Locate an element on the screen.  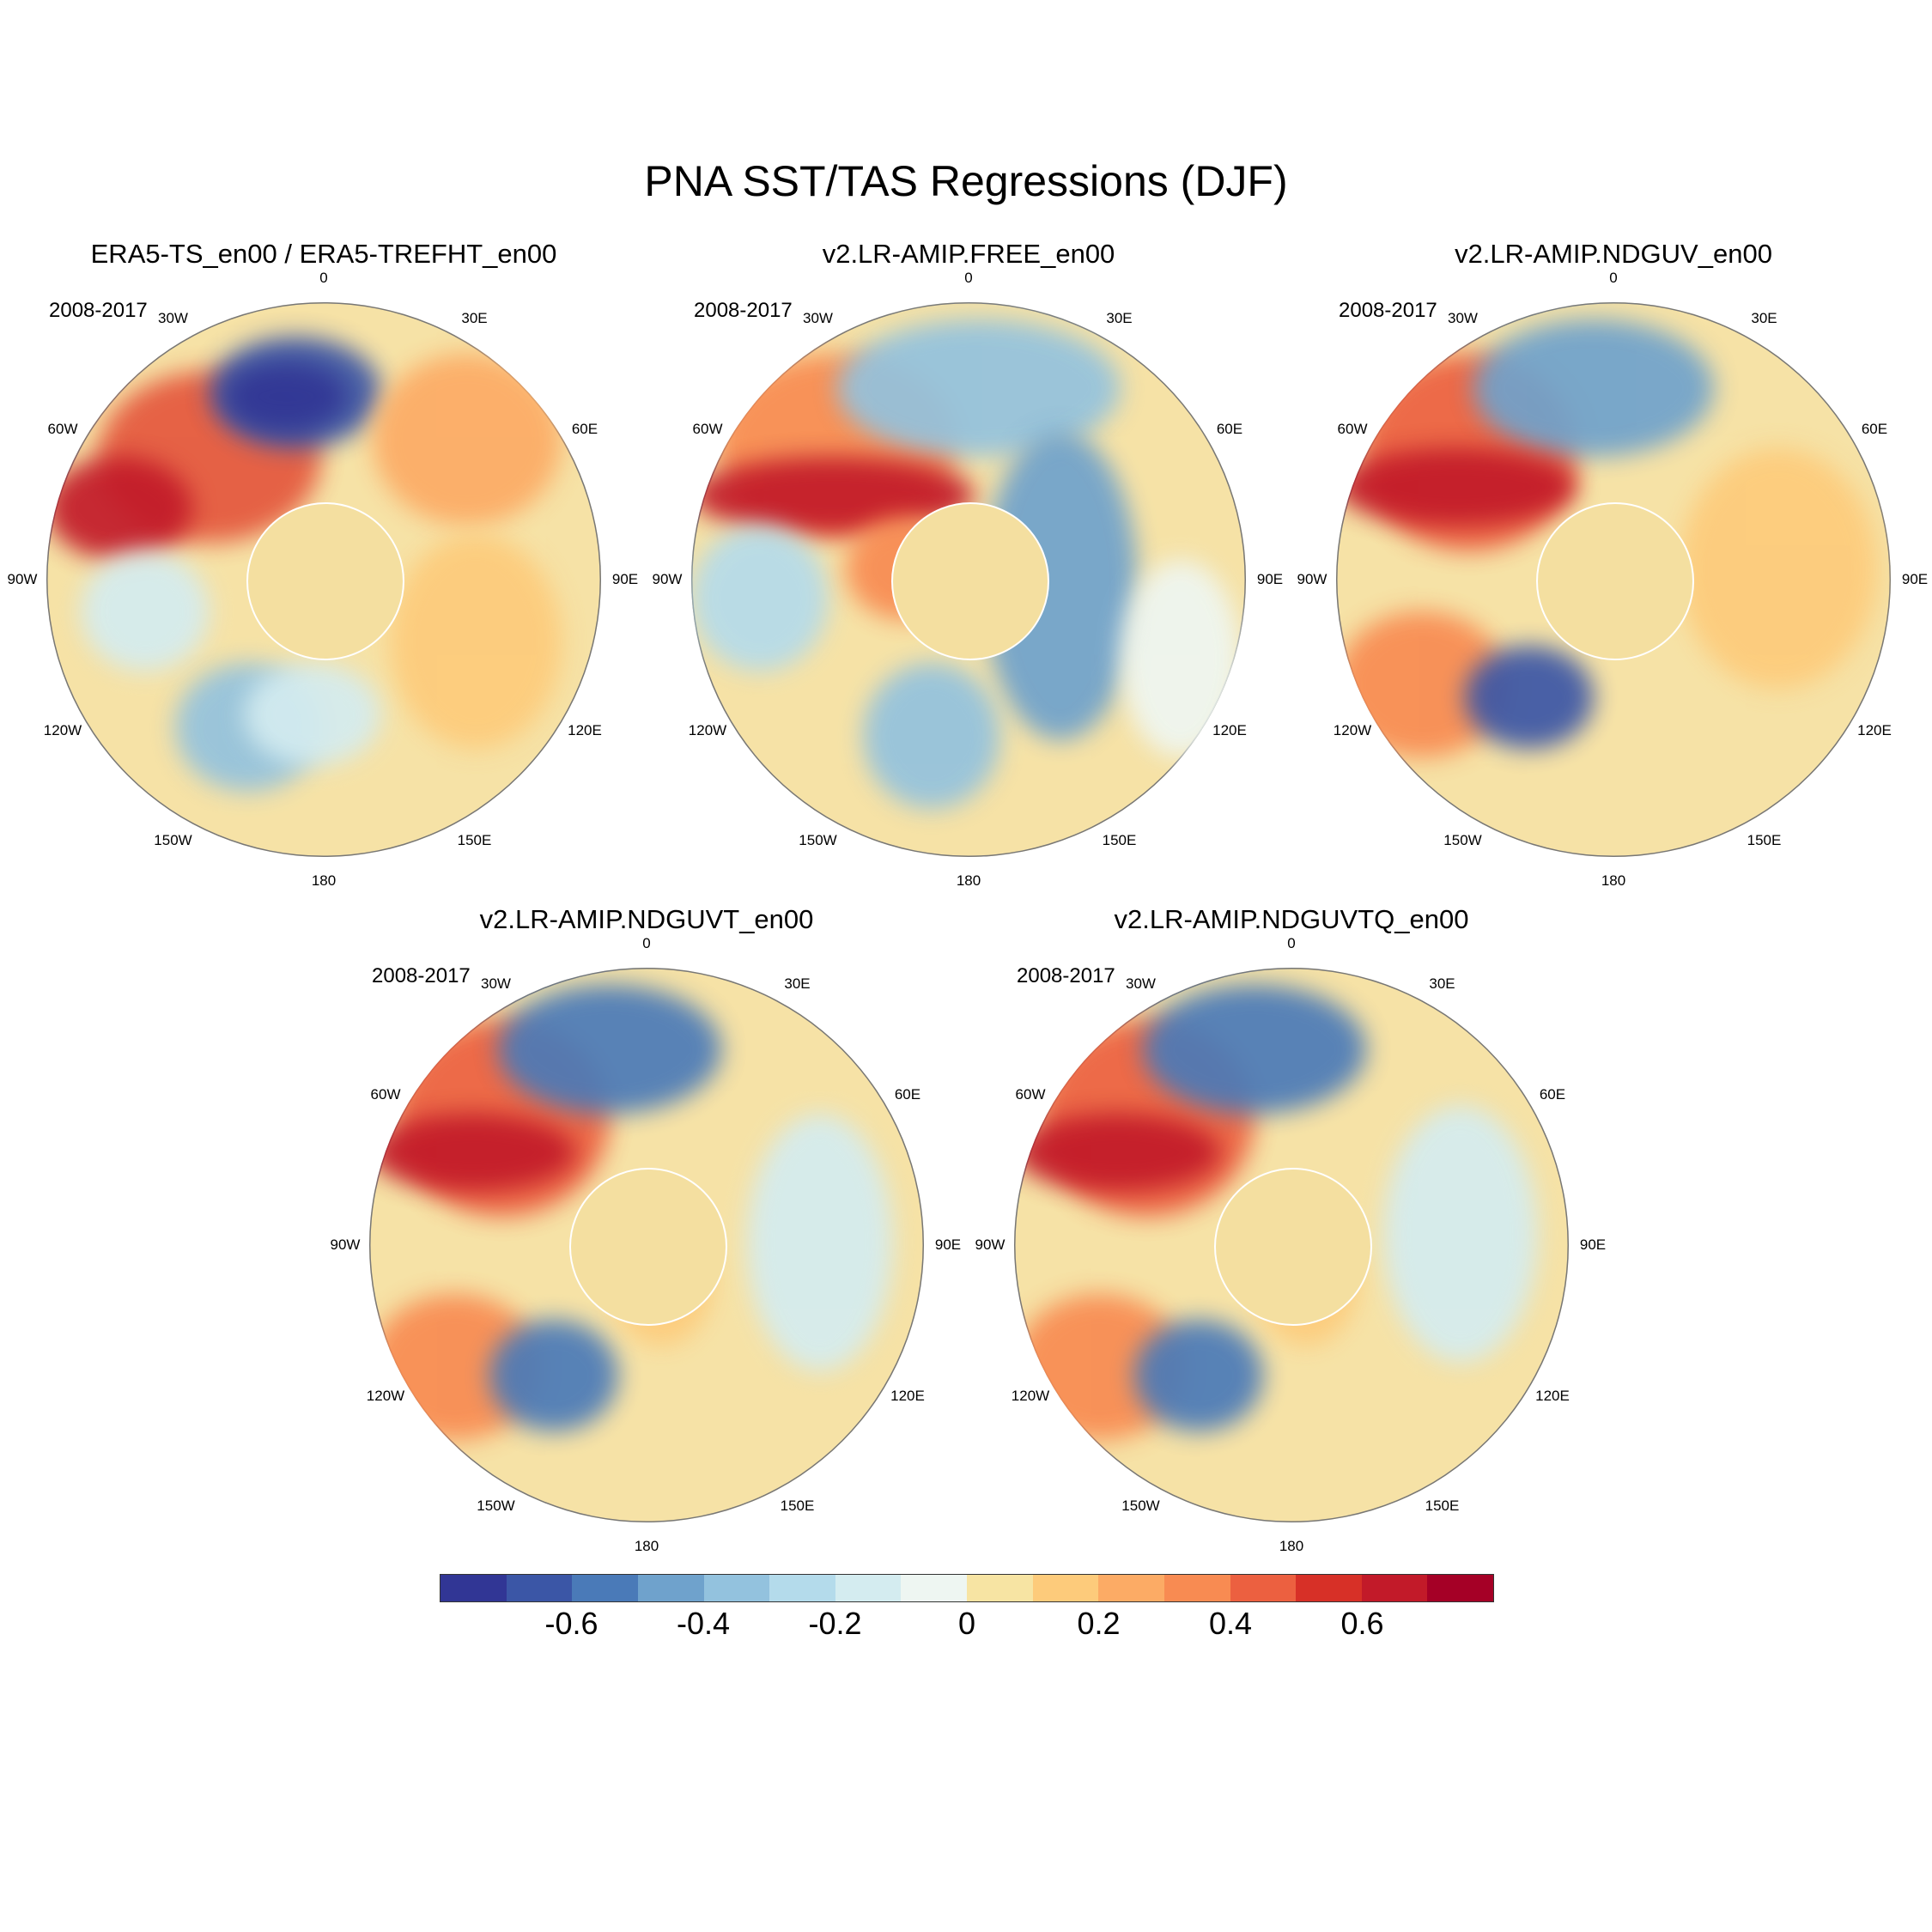
colorbar-tick-label: 0.4 is located at coordinates (1230, 1623).